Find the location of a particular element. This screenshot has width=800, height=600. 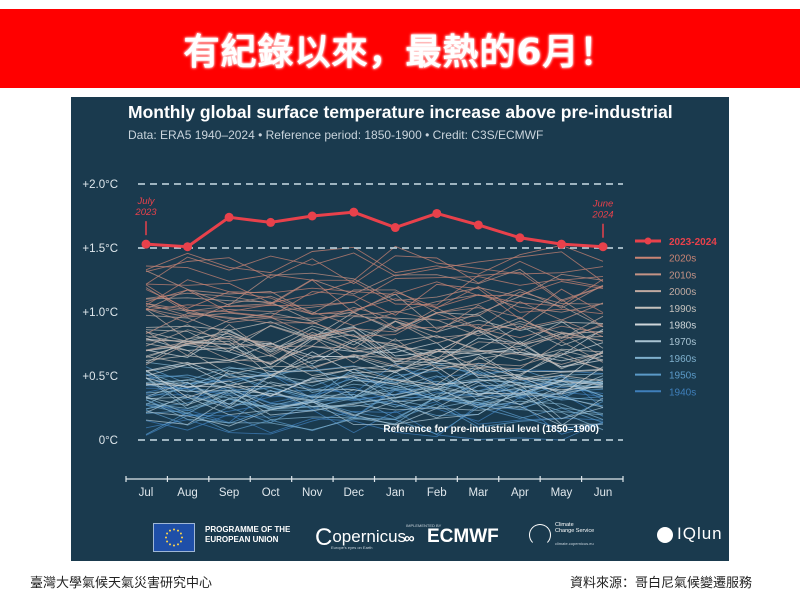

headline-text: 有紀錄以來，最熱的6月！ is located at coordinates (400, 52).